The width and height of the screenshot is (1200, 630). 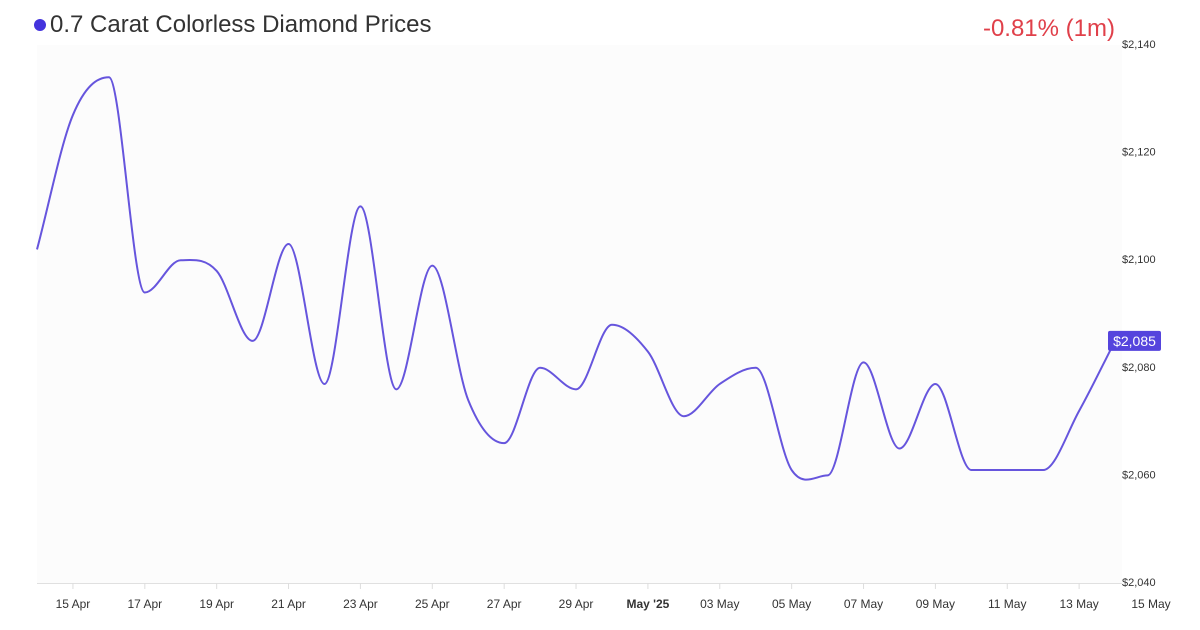 I want to click on x-tick-label: 09 May, so click(x=935, y=604).